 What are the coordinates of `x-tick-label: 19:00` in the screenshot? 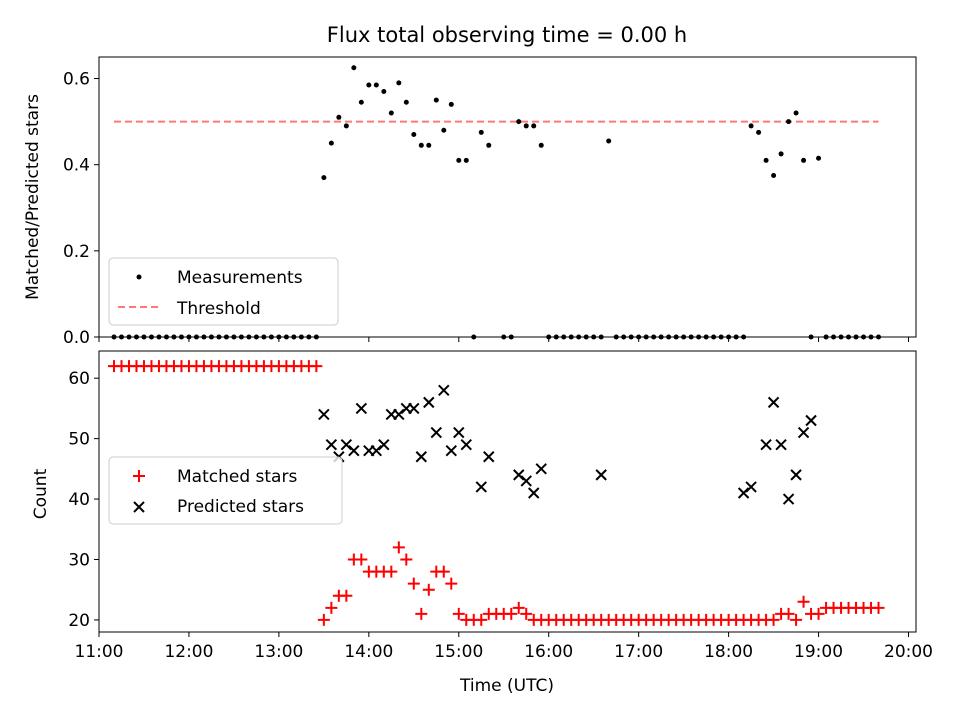 It's located at (818, 652).